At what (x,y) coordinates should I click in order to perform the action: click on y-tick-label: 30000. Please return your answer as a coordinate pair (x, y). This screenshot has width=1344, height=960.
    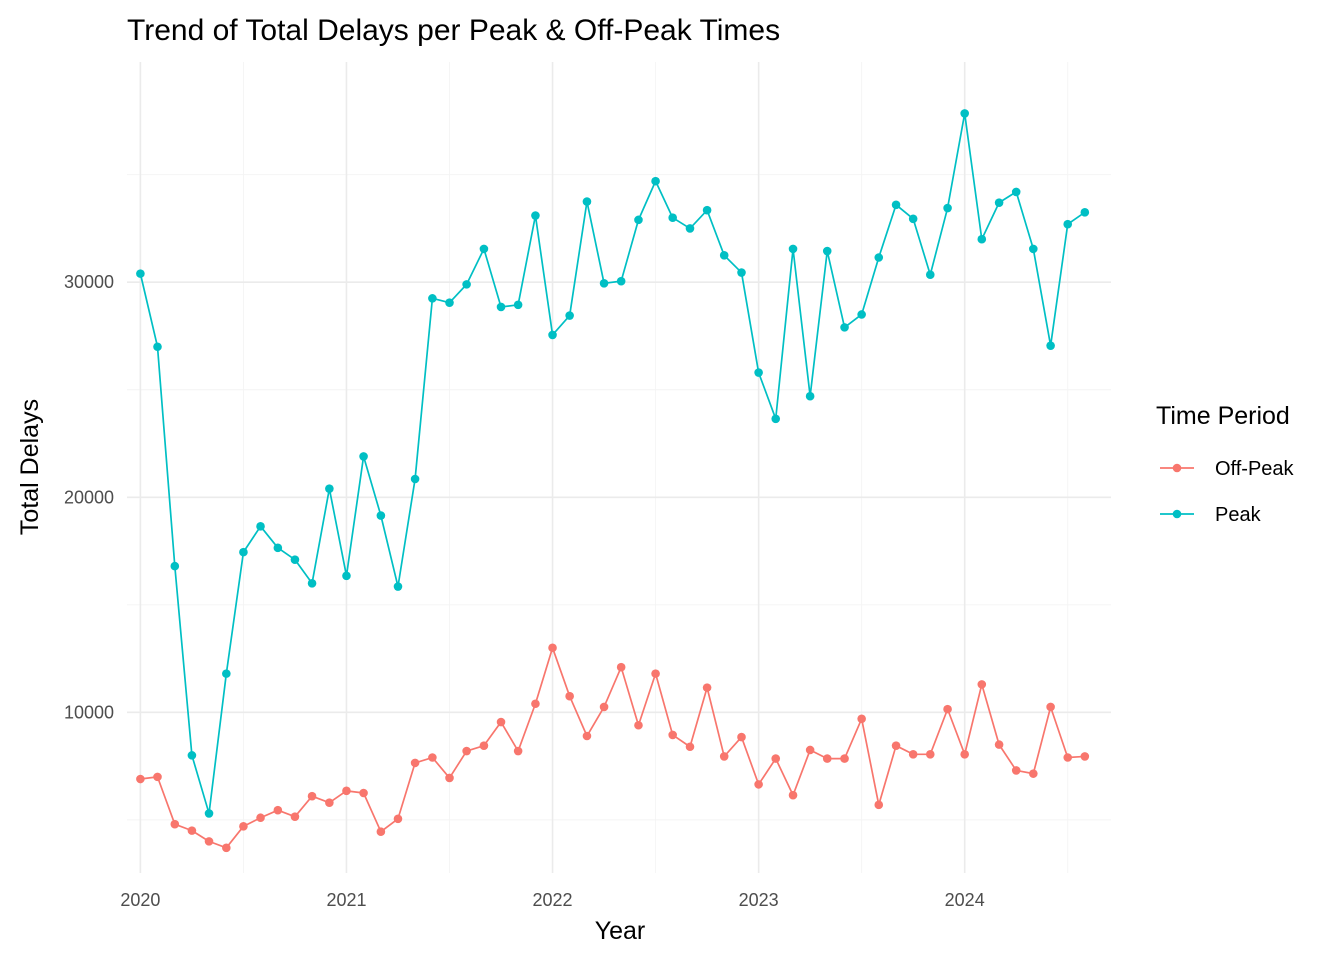
    Looking at the image, I should click on (89, 282).